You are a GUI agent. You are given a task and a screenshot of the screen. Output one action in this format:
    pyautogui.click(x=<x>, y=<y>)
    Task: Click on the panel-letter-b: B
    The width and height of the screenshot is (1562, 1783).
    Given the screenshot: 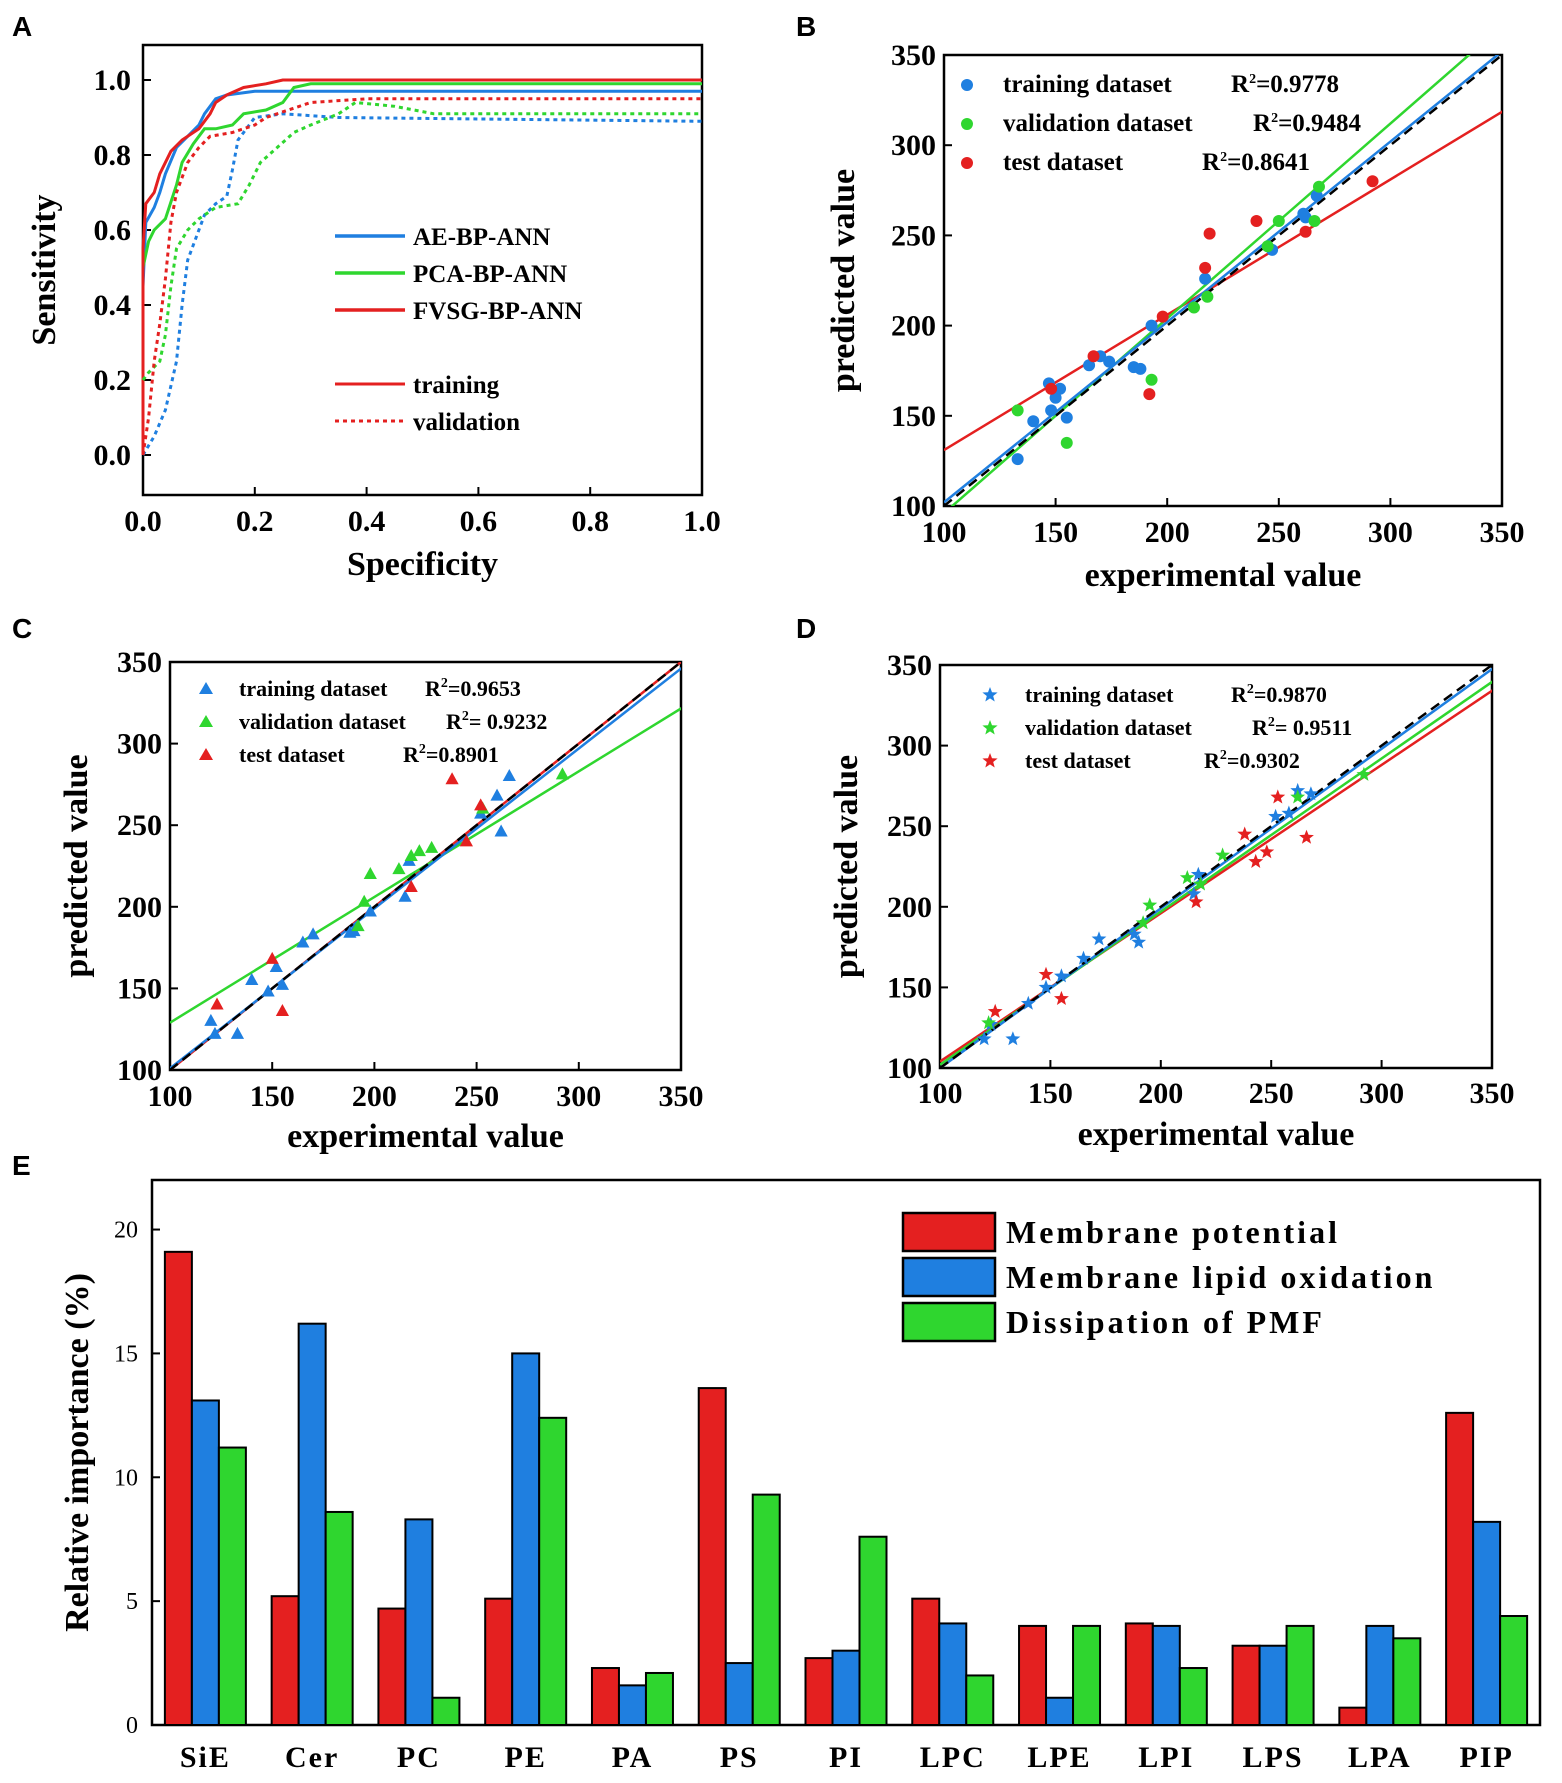 What is the action you would take?
    pyautogui.click(x=806, y=26)
    